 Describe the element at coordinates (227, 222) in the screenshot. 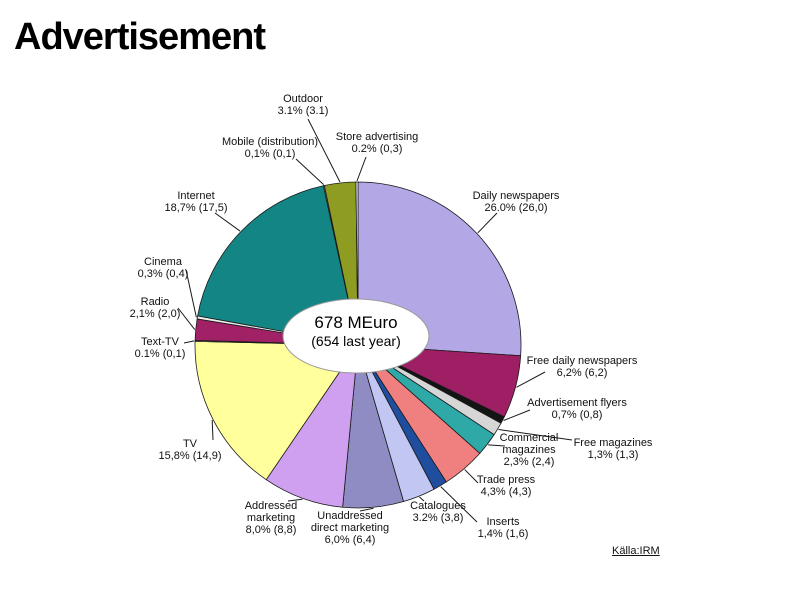

I see `leader-line-internet` at that location.